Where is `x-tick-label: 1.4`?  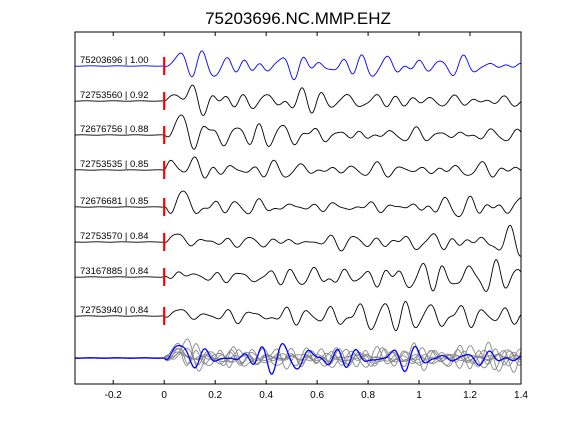
x-tick-label: 1.4 is located at coordinates (521, 395).